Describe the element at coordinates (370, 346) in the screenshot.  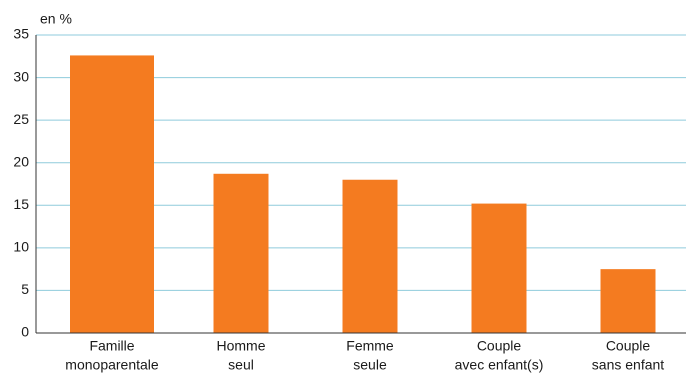
I see `x-tick-label: Femme` at that location.